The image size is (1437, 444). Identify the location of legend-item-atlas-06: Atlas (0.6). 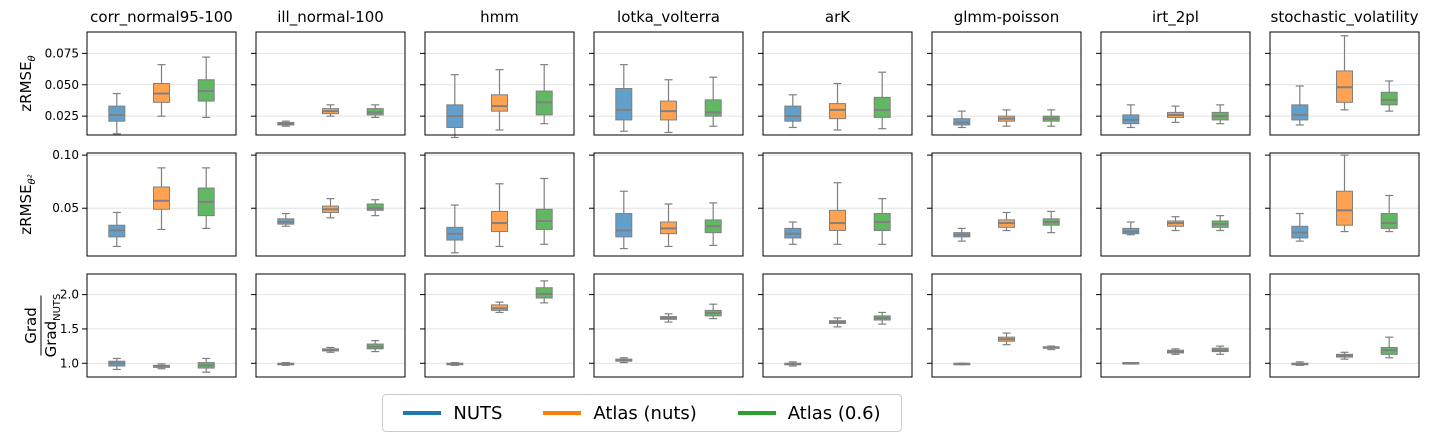
(809, 413).